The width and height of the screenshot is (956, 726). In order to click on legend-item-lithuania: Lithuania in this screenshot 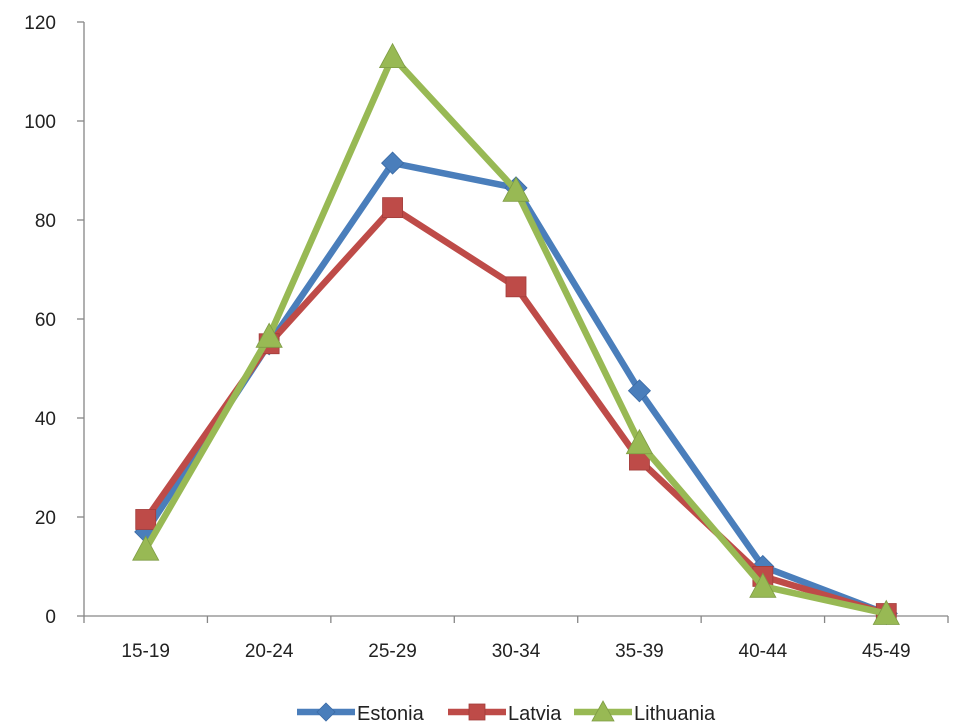, I will do `click(645, 712)`.